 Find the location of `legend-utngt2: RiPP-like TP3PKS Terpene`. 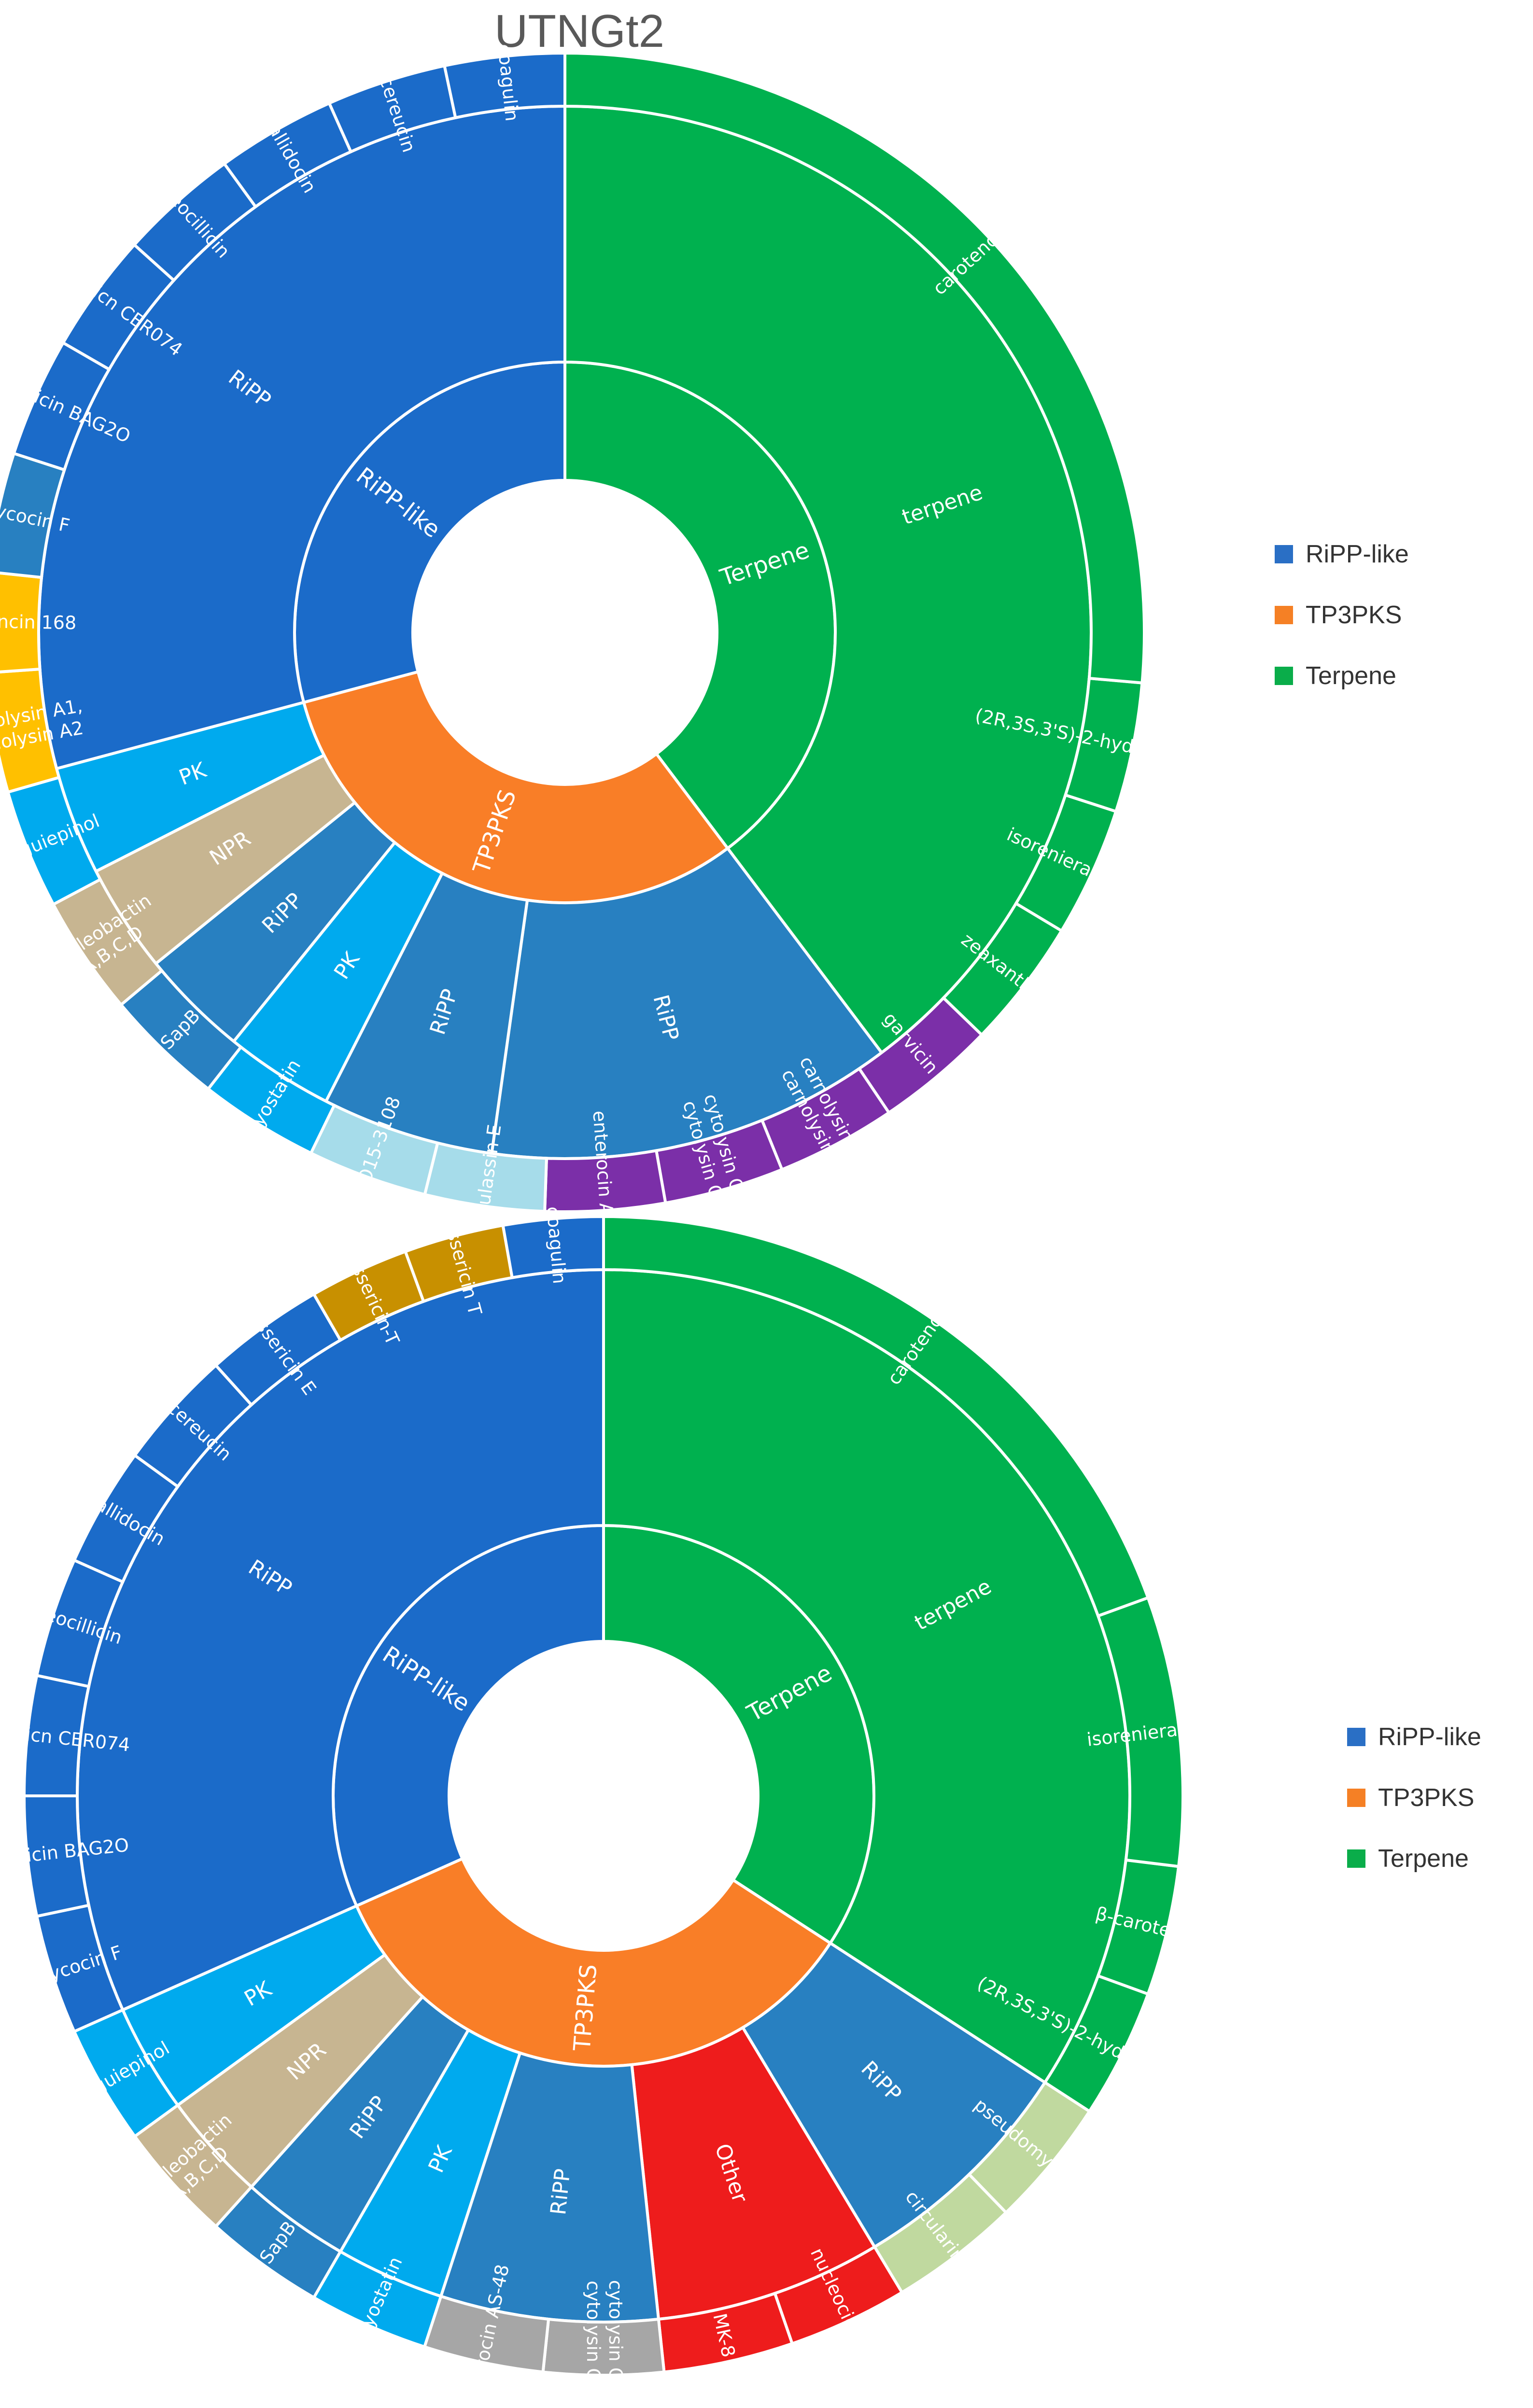

legend-utngt2: RiPP-like TP3PKS Terpene is located at coordinates (1342, 615).